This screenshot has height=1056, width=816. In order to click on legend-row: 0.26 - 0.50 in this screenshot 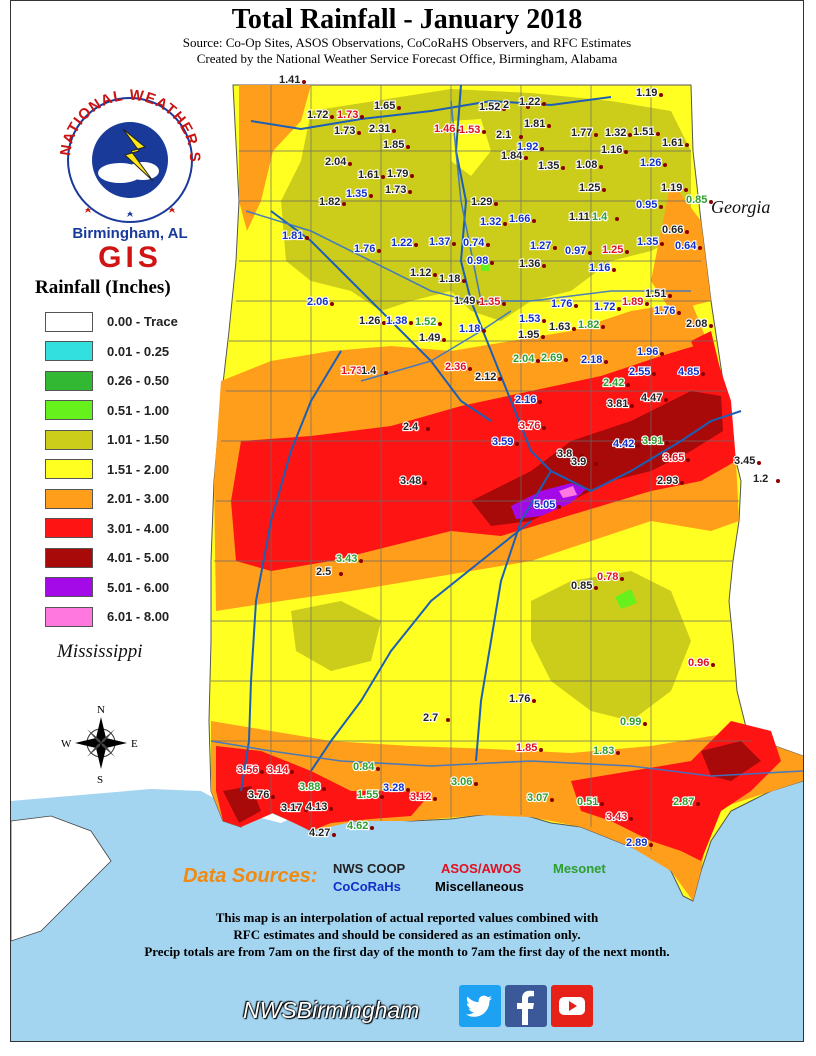, I will do `click(126, 381)`.